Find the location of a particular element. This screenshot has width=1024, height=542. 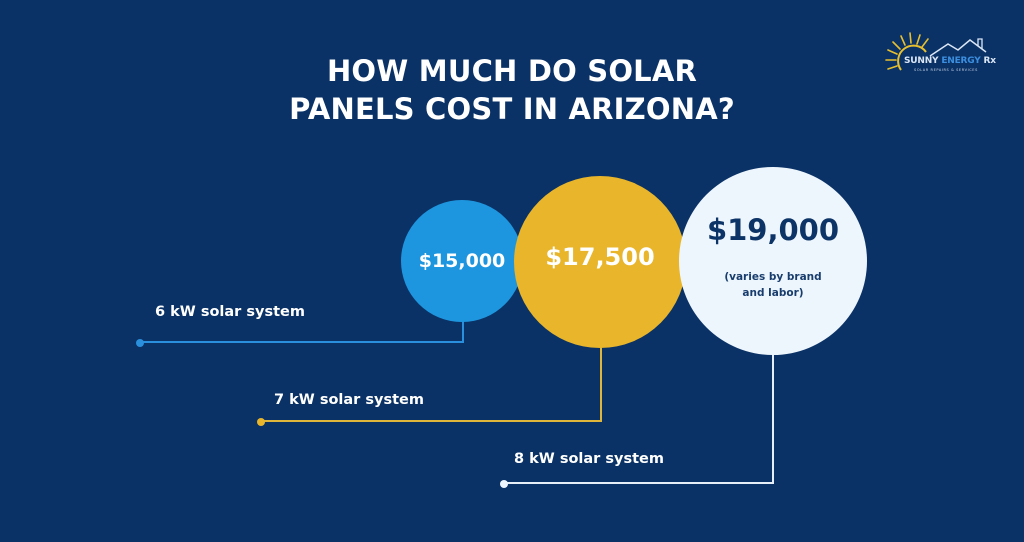

price-circle-6kw: $15,000 is located at coordinates (462, 261).